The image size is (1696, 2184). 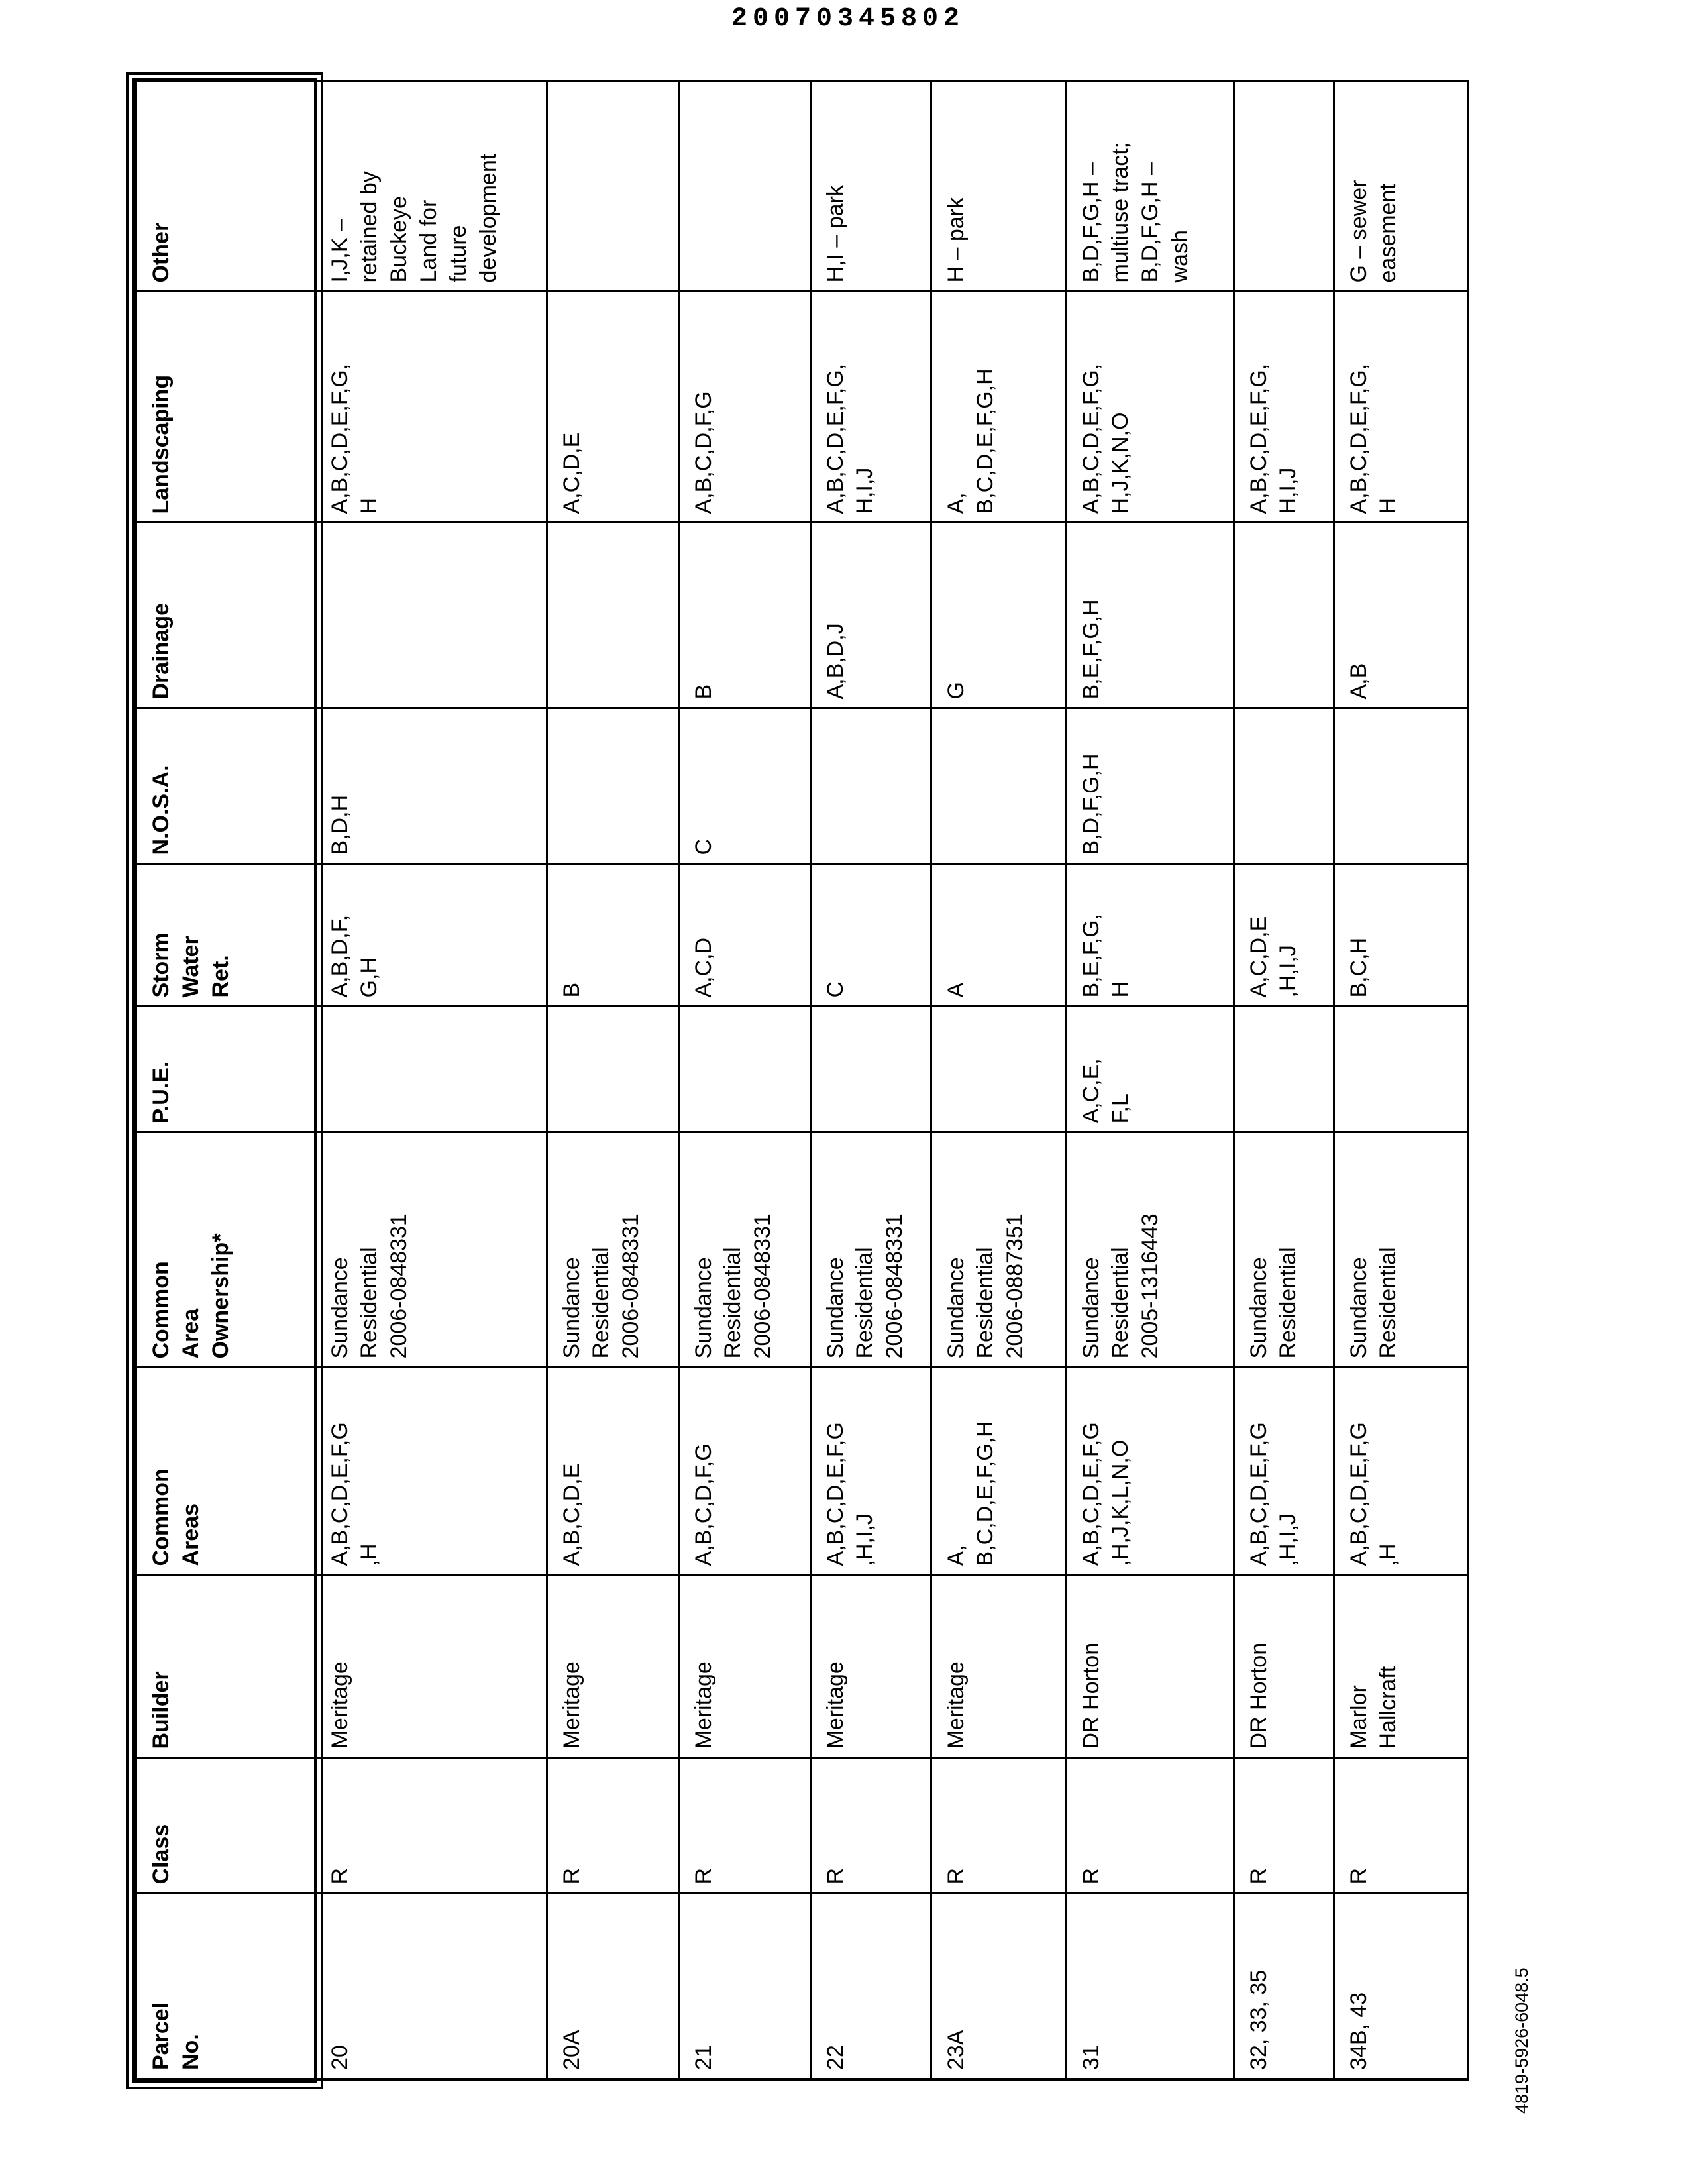 I want to click on table-cell: A,B,C,D,F,G, so click(x=744, y=1471).